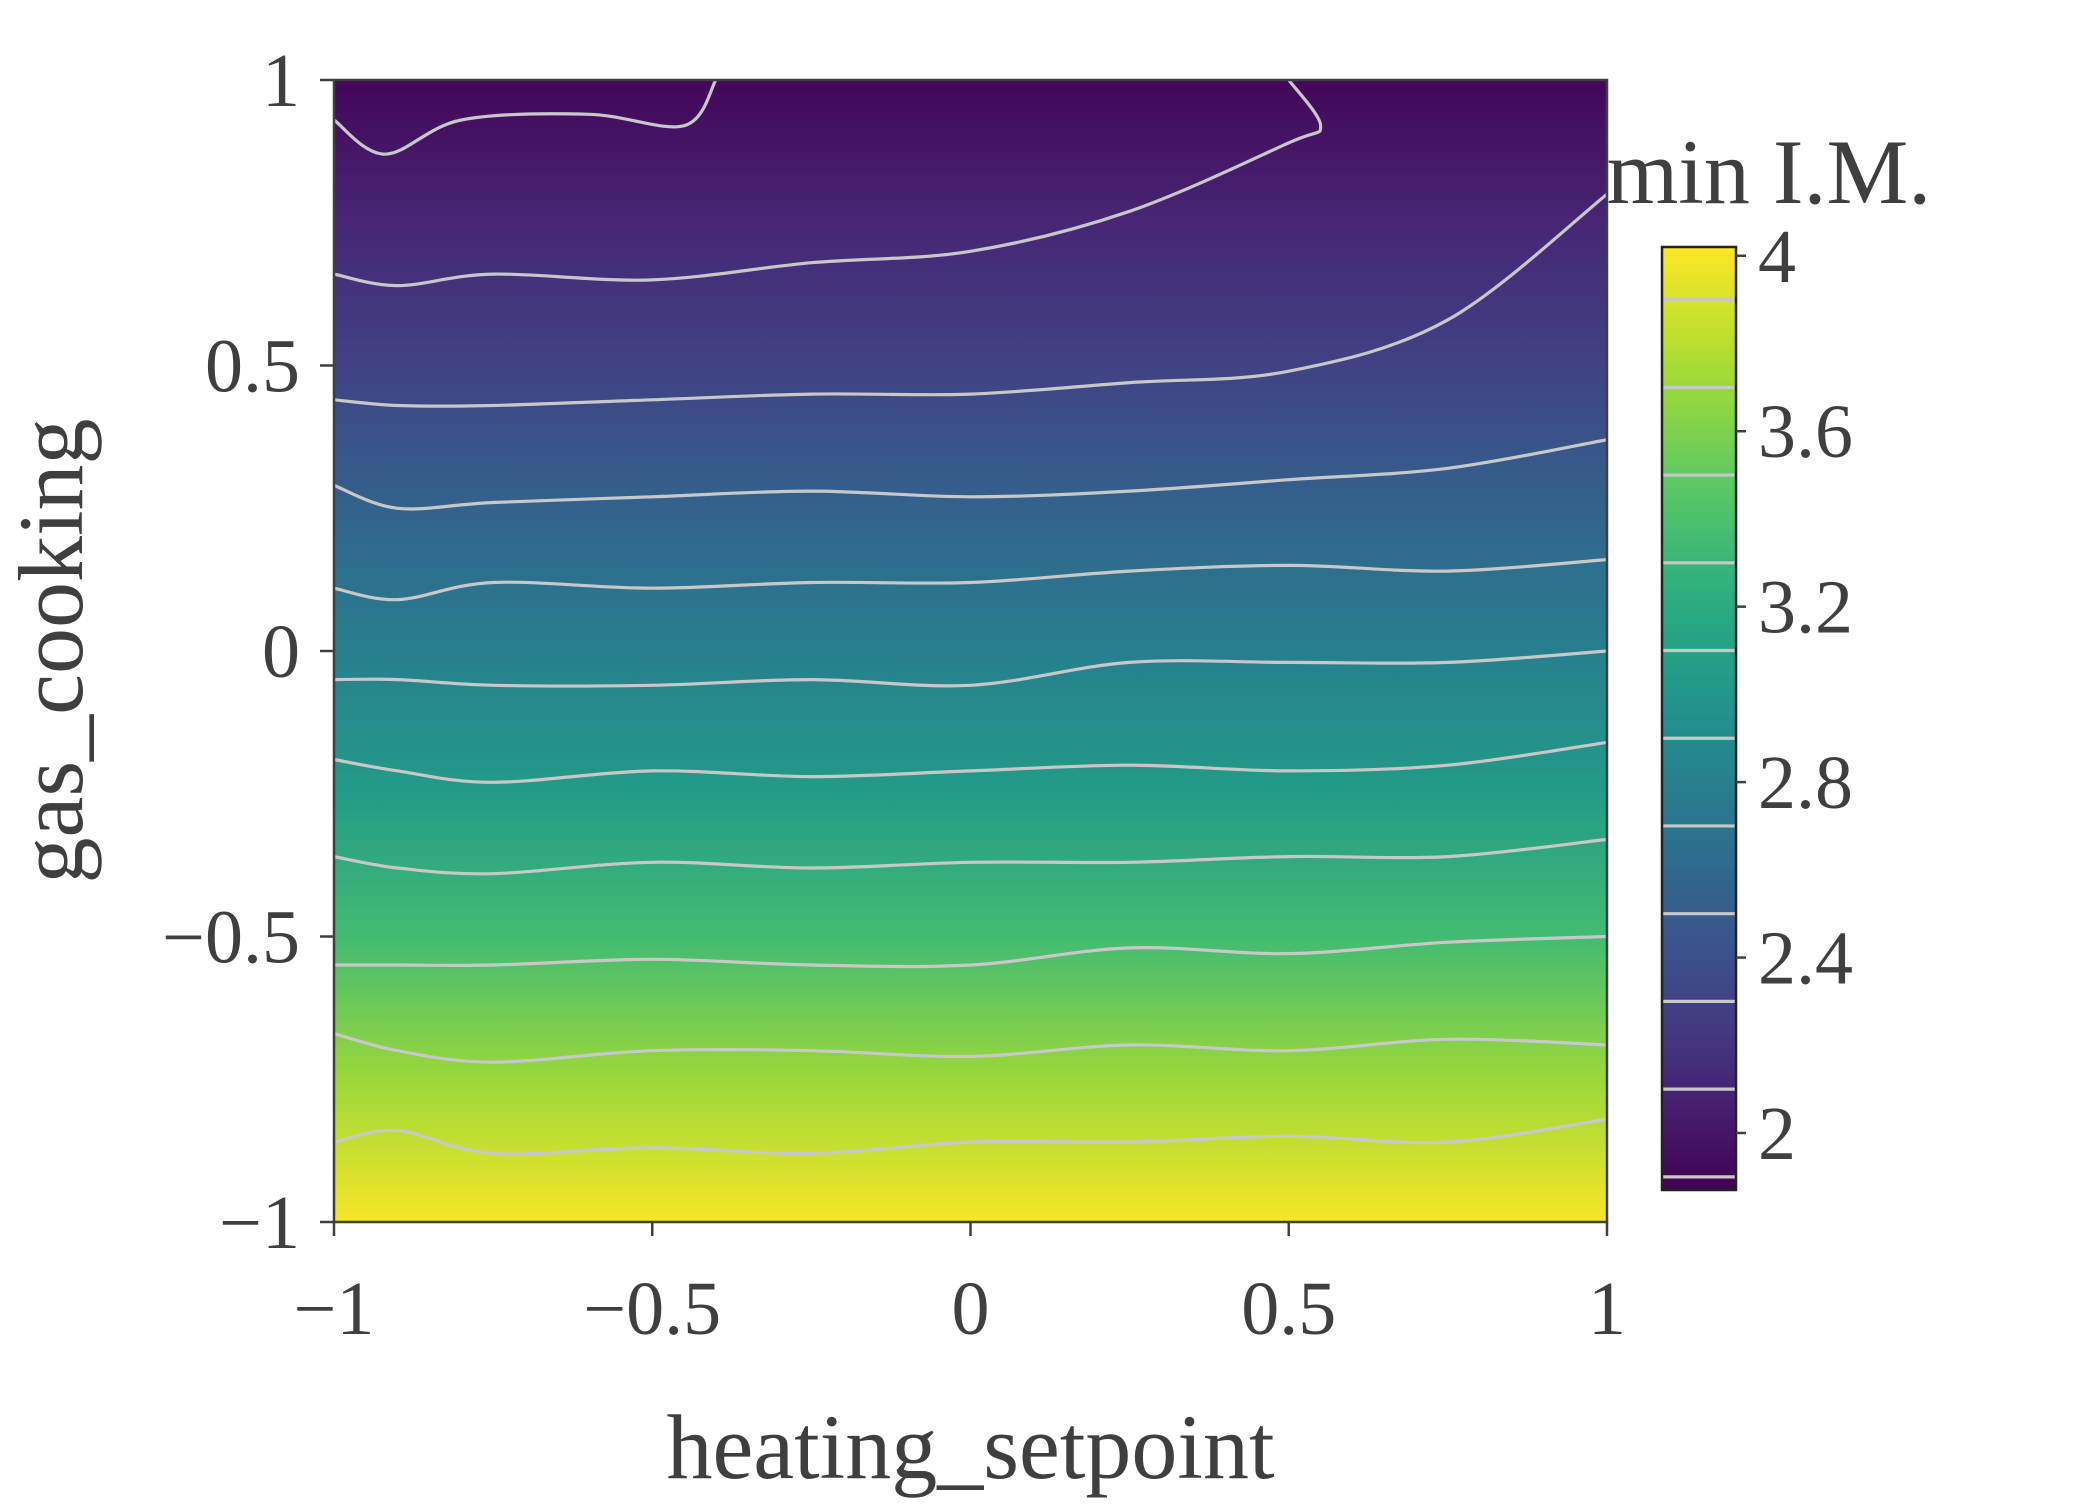 Image resolution: width=2100 pixels, height=1505 pixels. Describe the element at coordinates (281, 81) in the screenshot. I see `y-tick-label: 1` at that location.